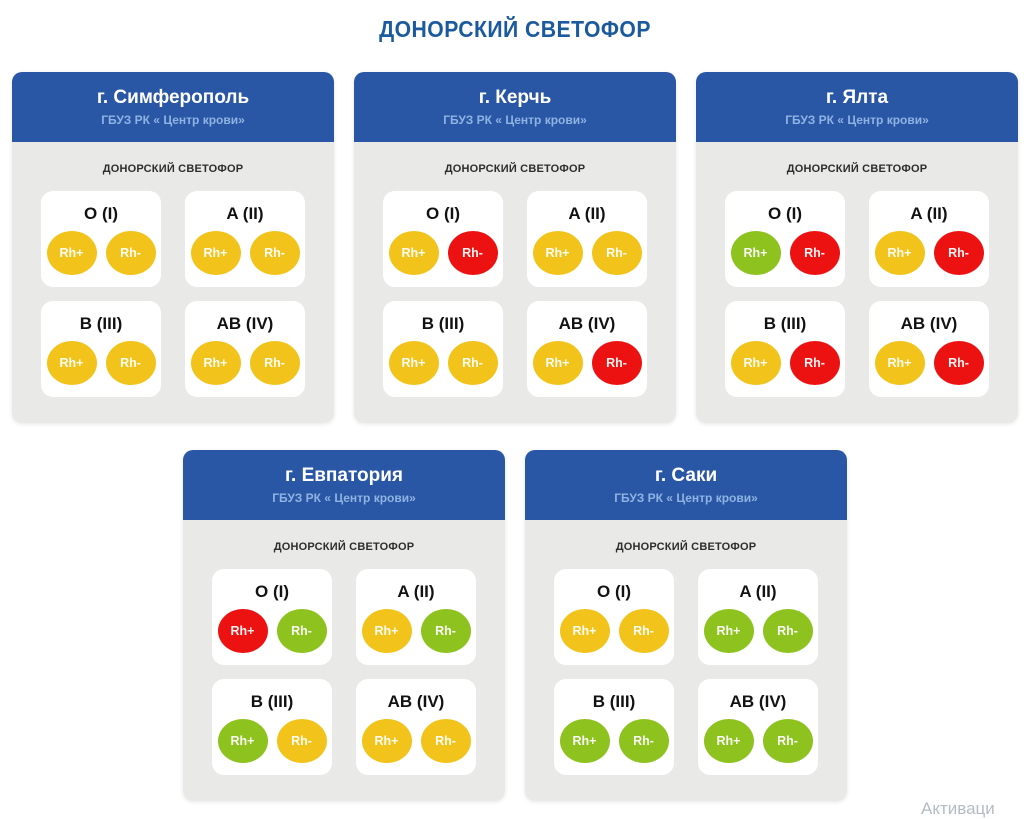  Describe the element at coordinates (958, 808) in the screenshot. I see `activation-watermark: Активаци` at that location.